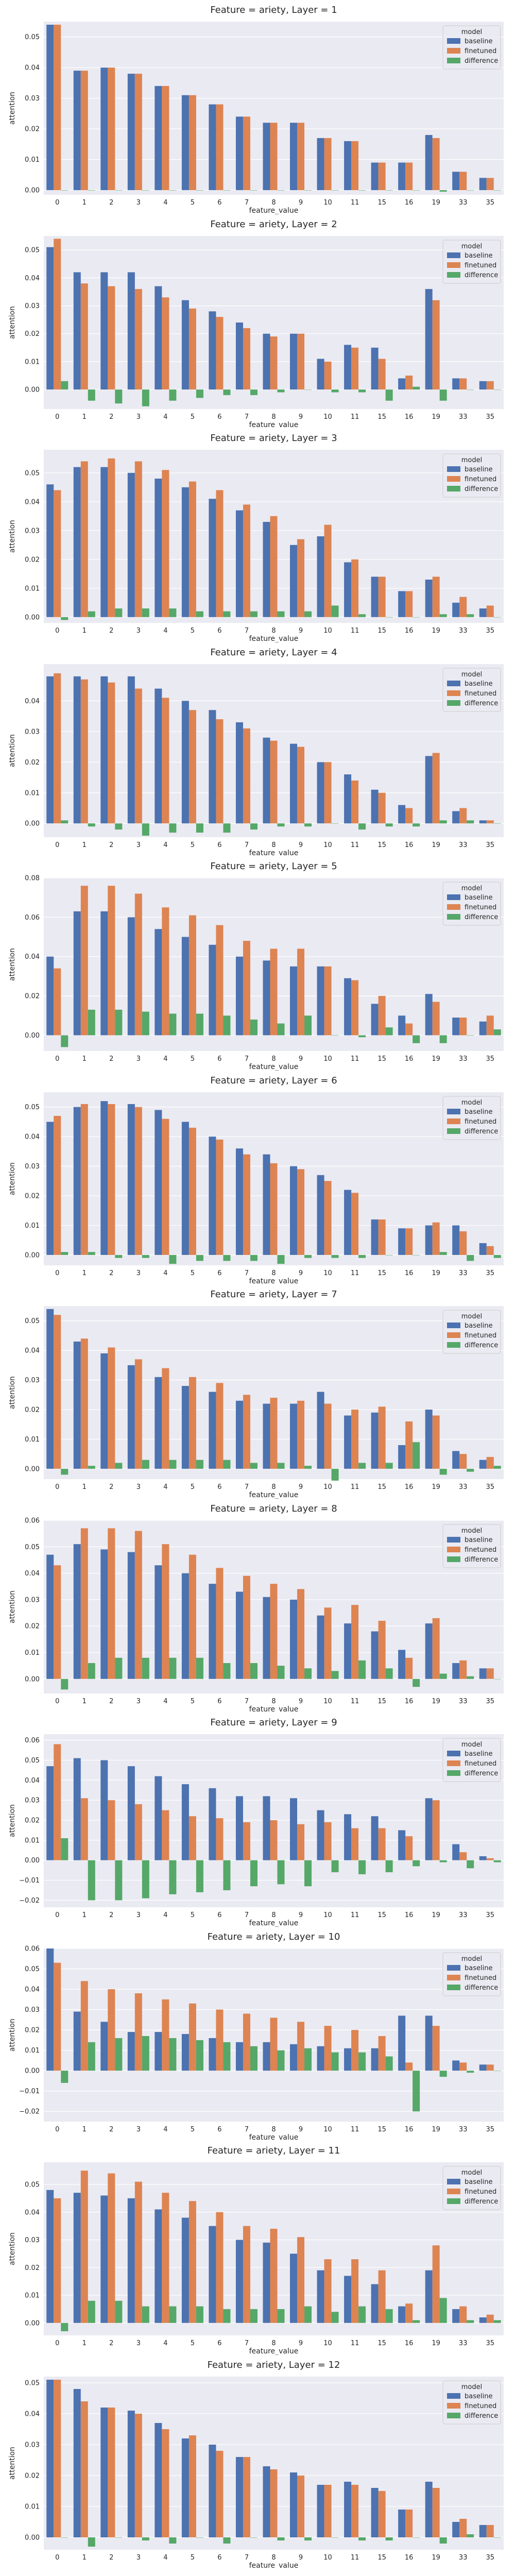 The height and width of the screenshot is (2576, 515). What do you see at coordinates (165, 2558) in the screenshot?
I see `x-tick-label: 4` at bounding box center [165, 2558].